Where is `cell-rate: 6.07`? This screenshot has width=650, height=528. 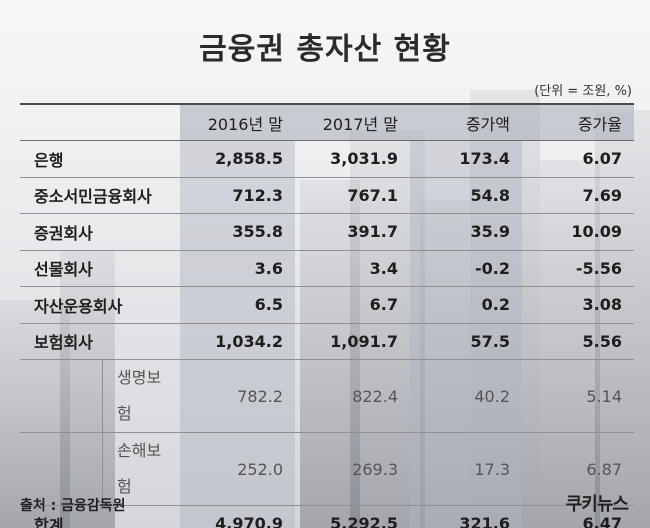
cell-rate: 6.07 is located at coordinates (578, 159).